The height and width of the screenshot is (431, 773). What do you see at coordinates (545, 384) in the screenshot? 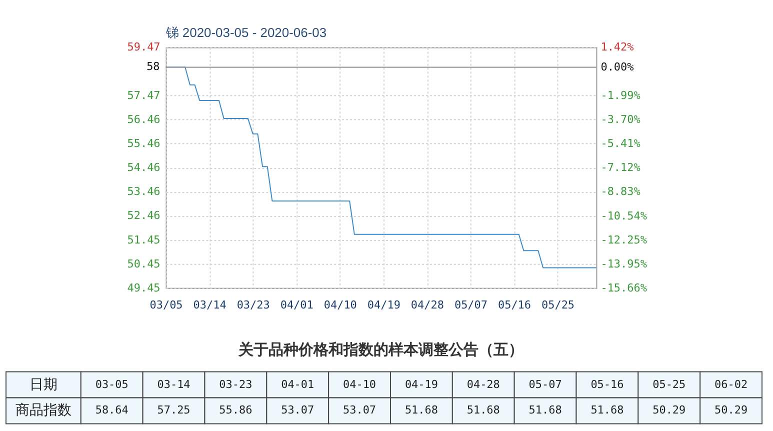
I see `category-label: 05-07` at bounding box center [545, 384].